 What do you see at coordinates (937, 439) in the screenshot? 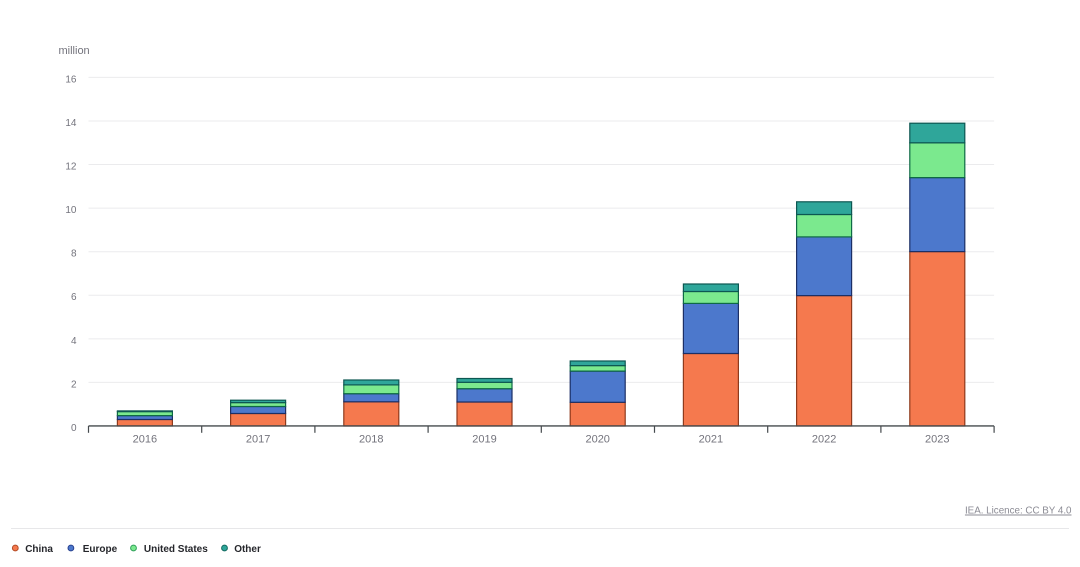
I see `svg-text: 2023` at bounding box center [937, 439].